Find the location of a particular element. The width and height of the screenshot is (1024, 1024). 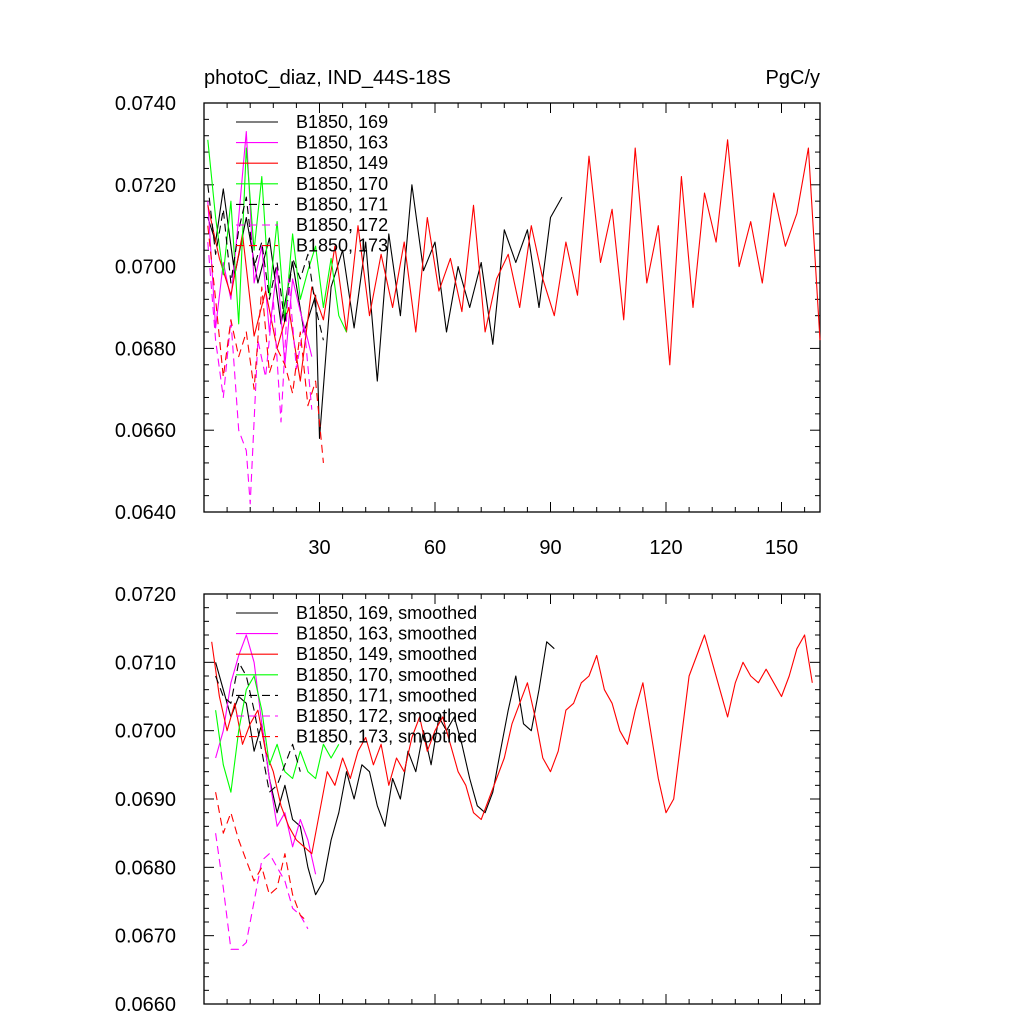

y-tick-label: 0.0740 is located at coordinates (145, 104).